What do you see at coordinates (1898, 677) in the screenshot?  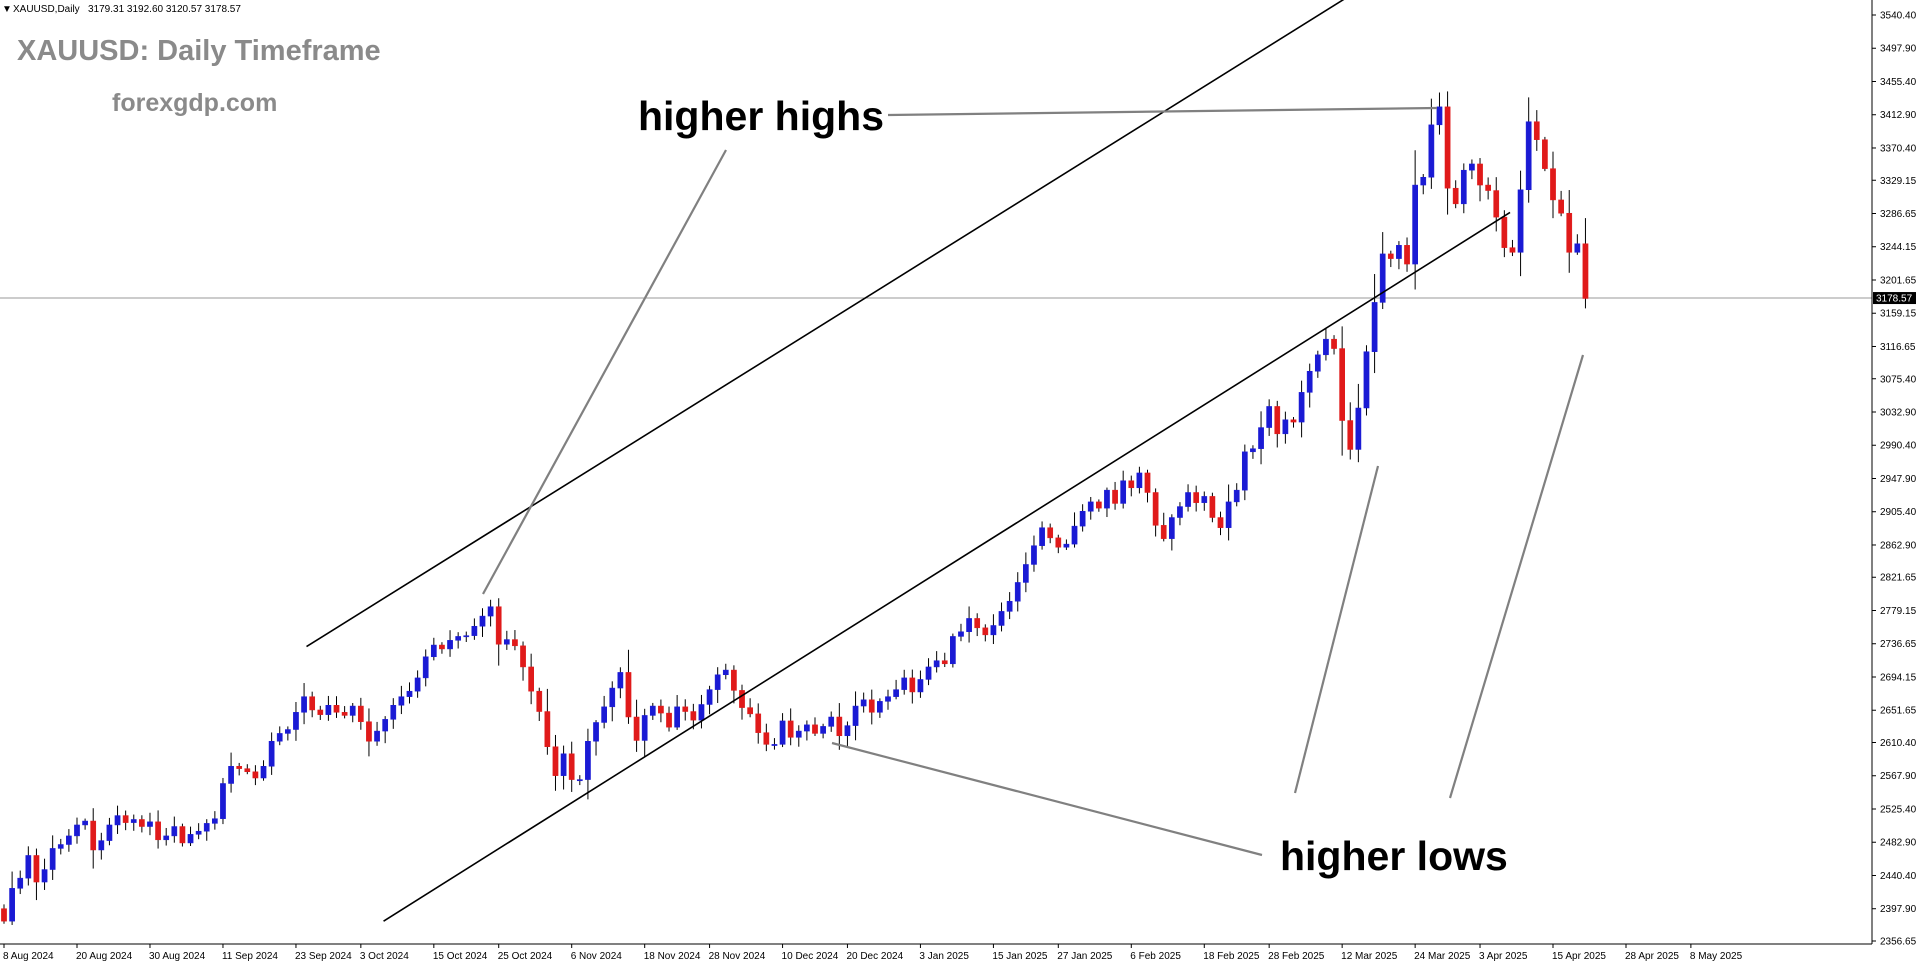 I see `y-tick-label: 2694.15` at bounding box center [1898, 677].